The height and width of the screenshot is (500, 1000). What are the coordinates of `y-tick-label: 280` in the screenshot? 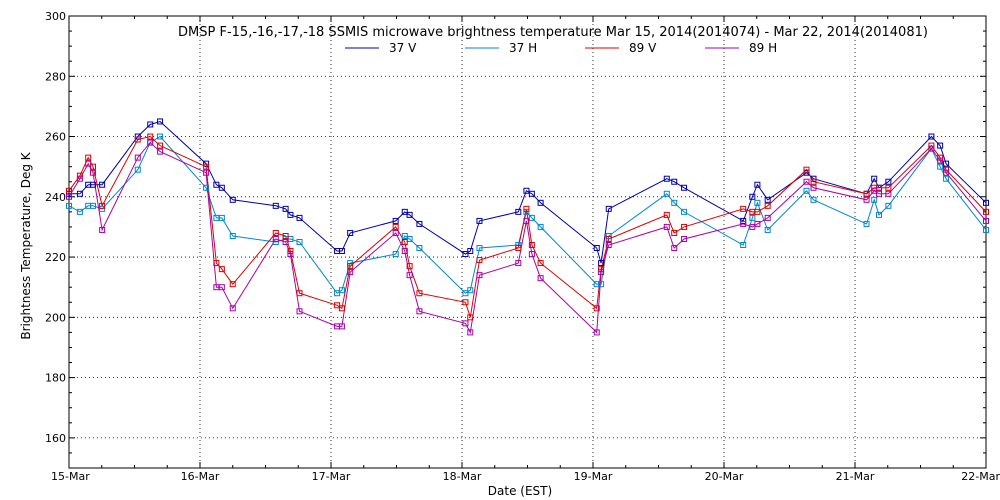 It's located at (55, 76).